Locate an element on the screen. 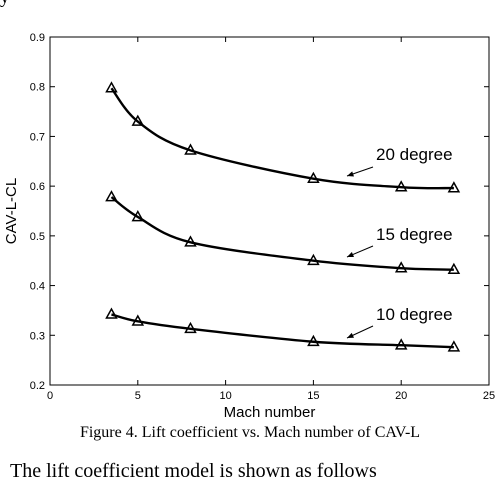  x-tick-label: 5 is located at coordinates (138, 396).